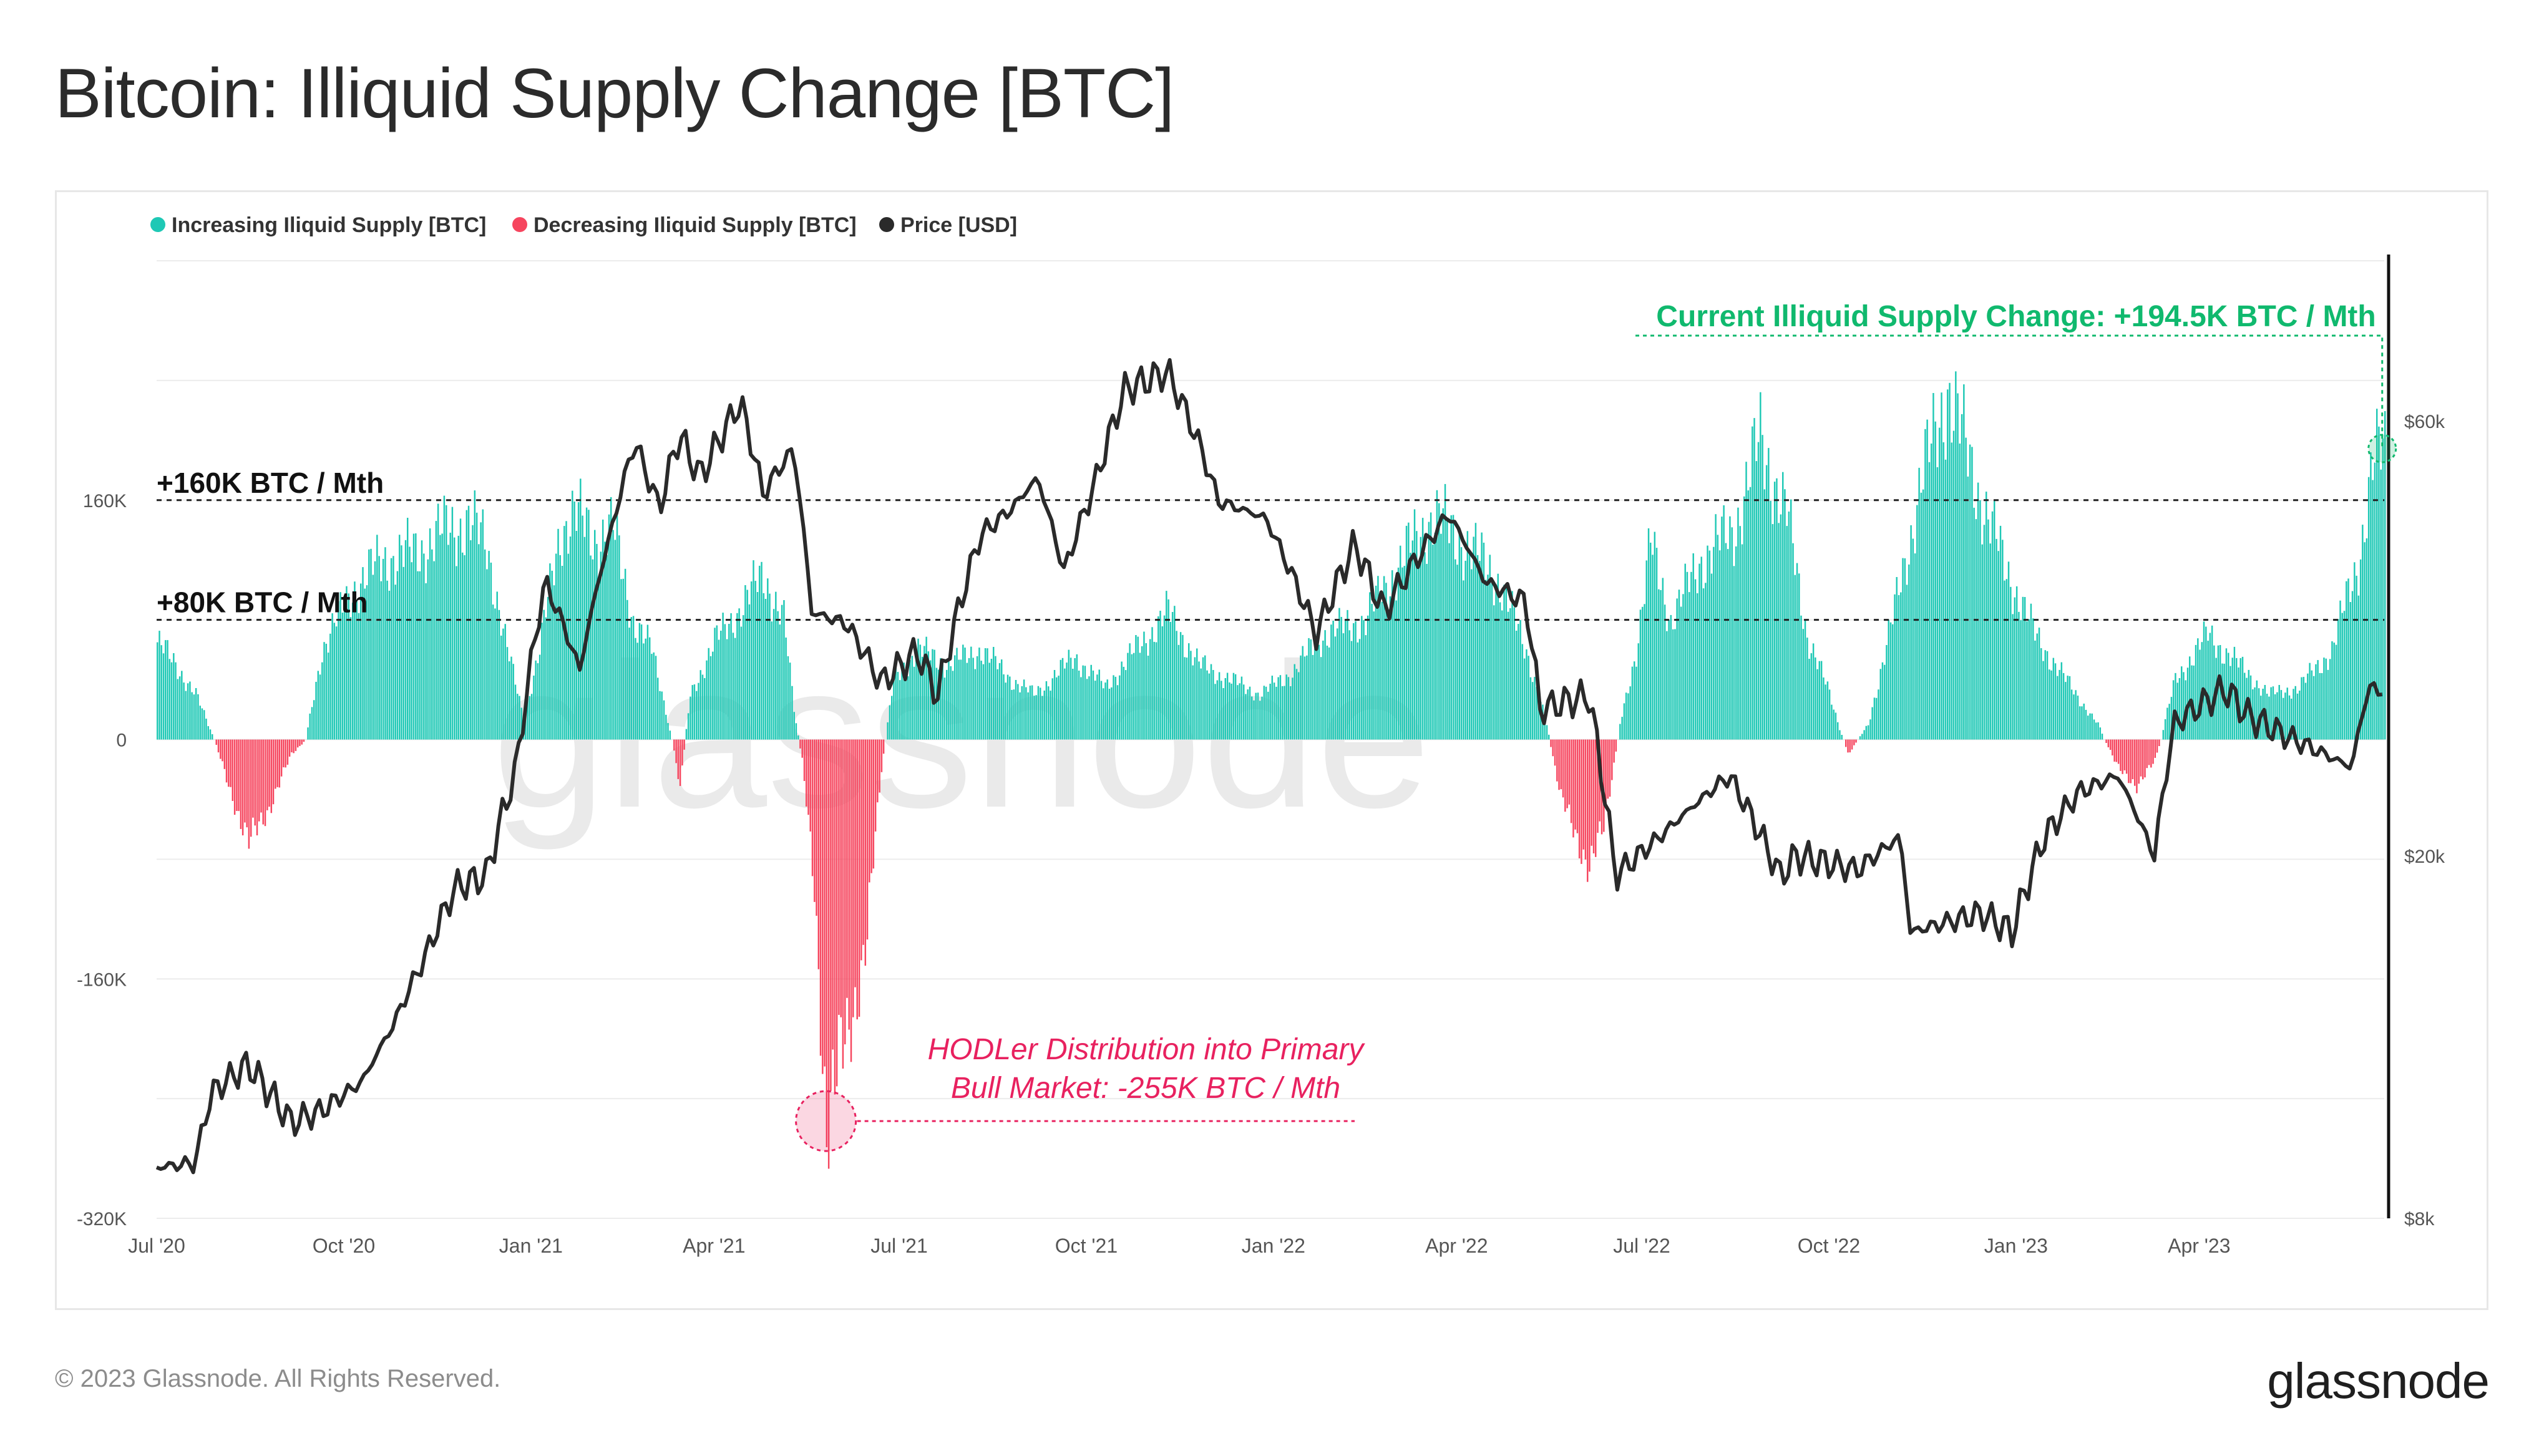  Describe the element at coordinates (615, 93) in the screenshot. I see `page-title: Bitcoin: Illiquid Supply Change [BTC]` at that location.